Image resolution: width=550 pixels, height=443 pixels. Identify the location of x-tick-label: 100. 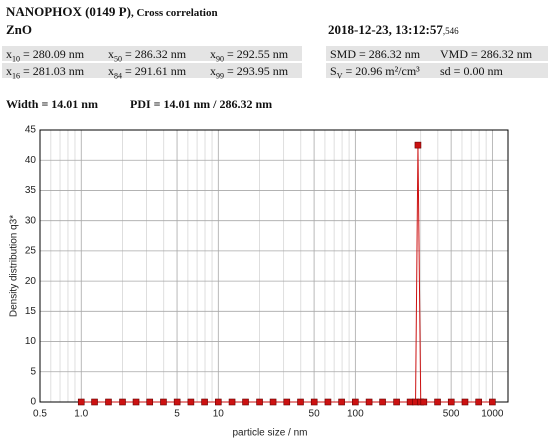
(355, 414).